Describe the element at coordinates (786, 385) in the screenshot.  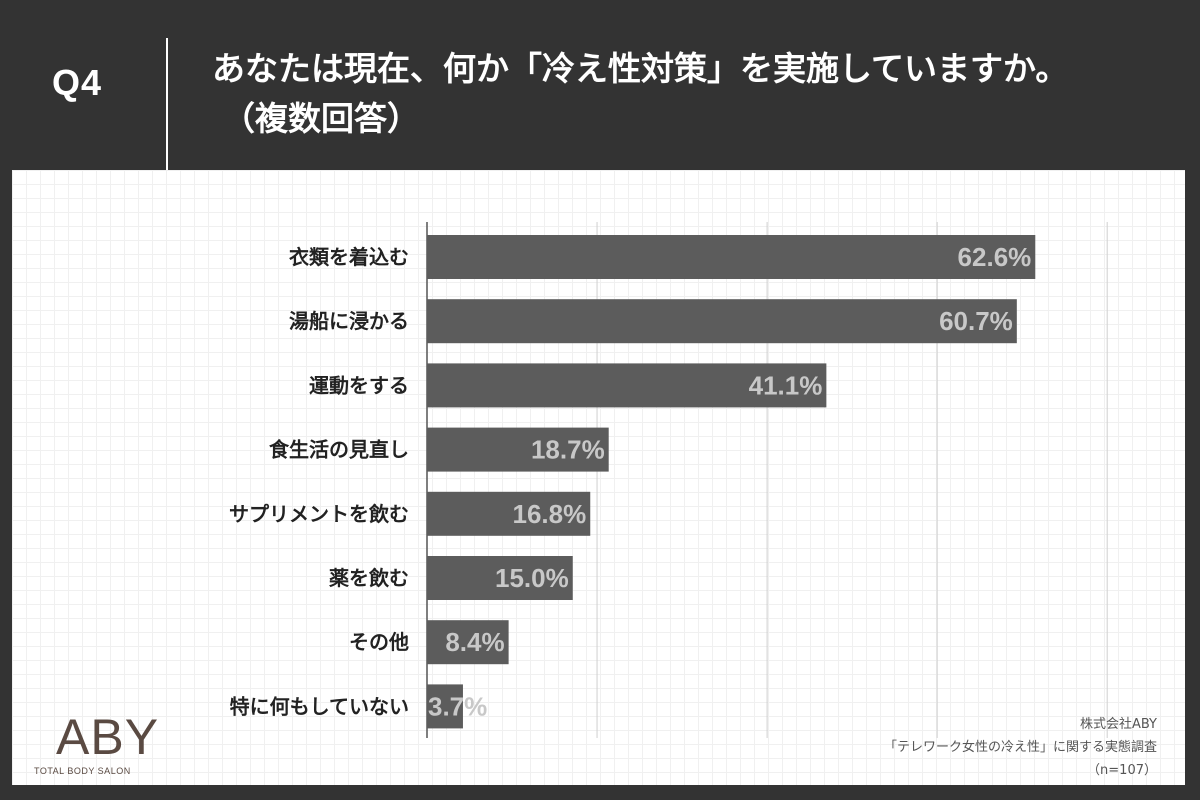
I see `value-label-3: 41.1%` at that location.